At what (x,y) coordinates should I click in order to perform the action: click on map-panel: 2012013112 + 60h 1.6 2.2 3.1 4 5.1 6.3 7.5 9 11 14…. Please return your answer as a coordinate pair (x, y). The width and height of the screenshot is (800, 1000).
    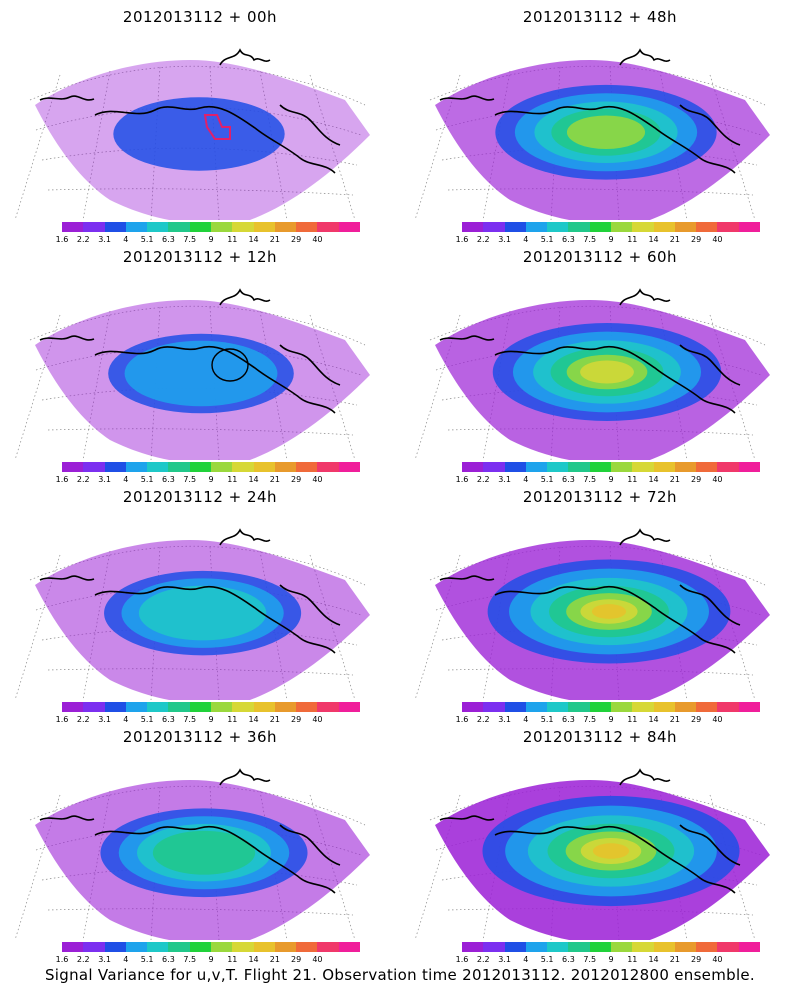
    Looking at the image, I should click on (600, 362).